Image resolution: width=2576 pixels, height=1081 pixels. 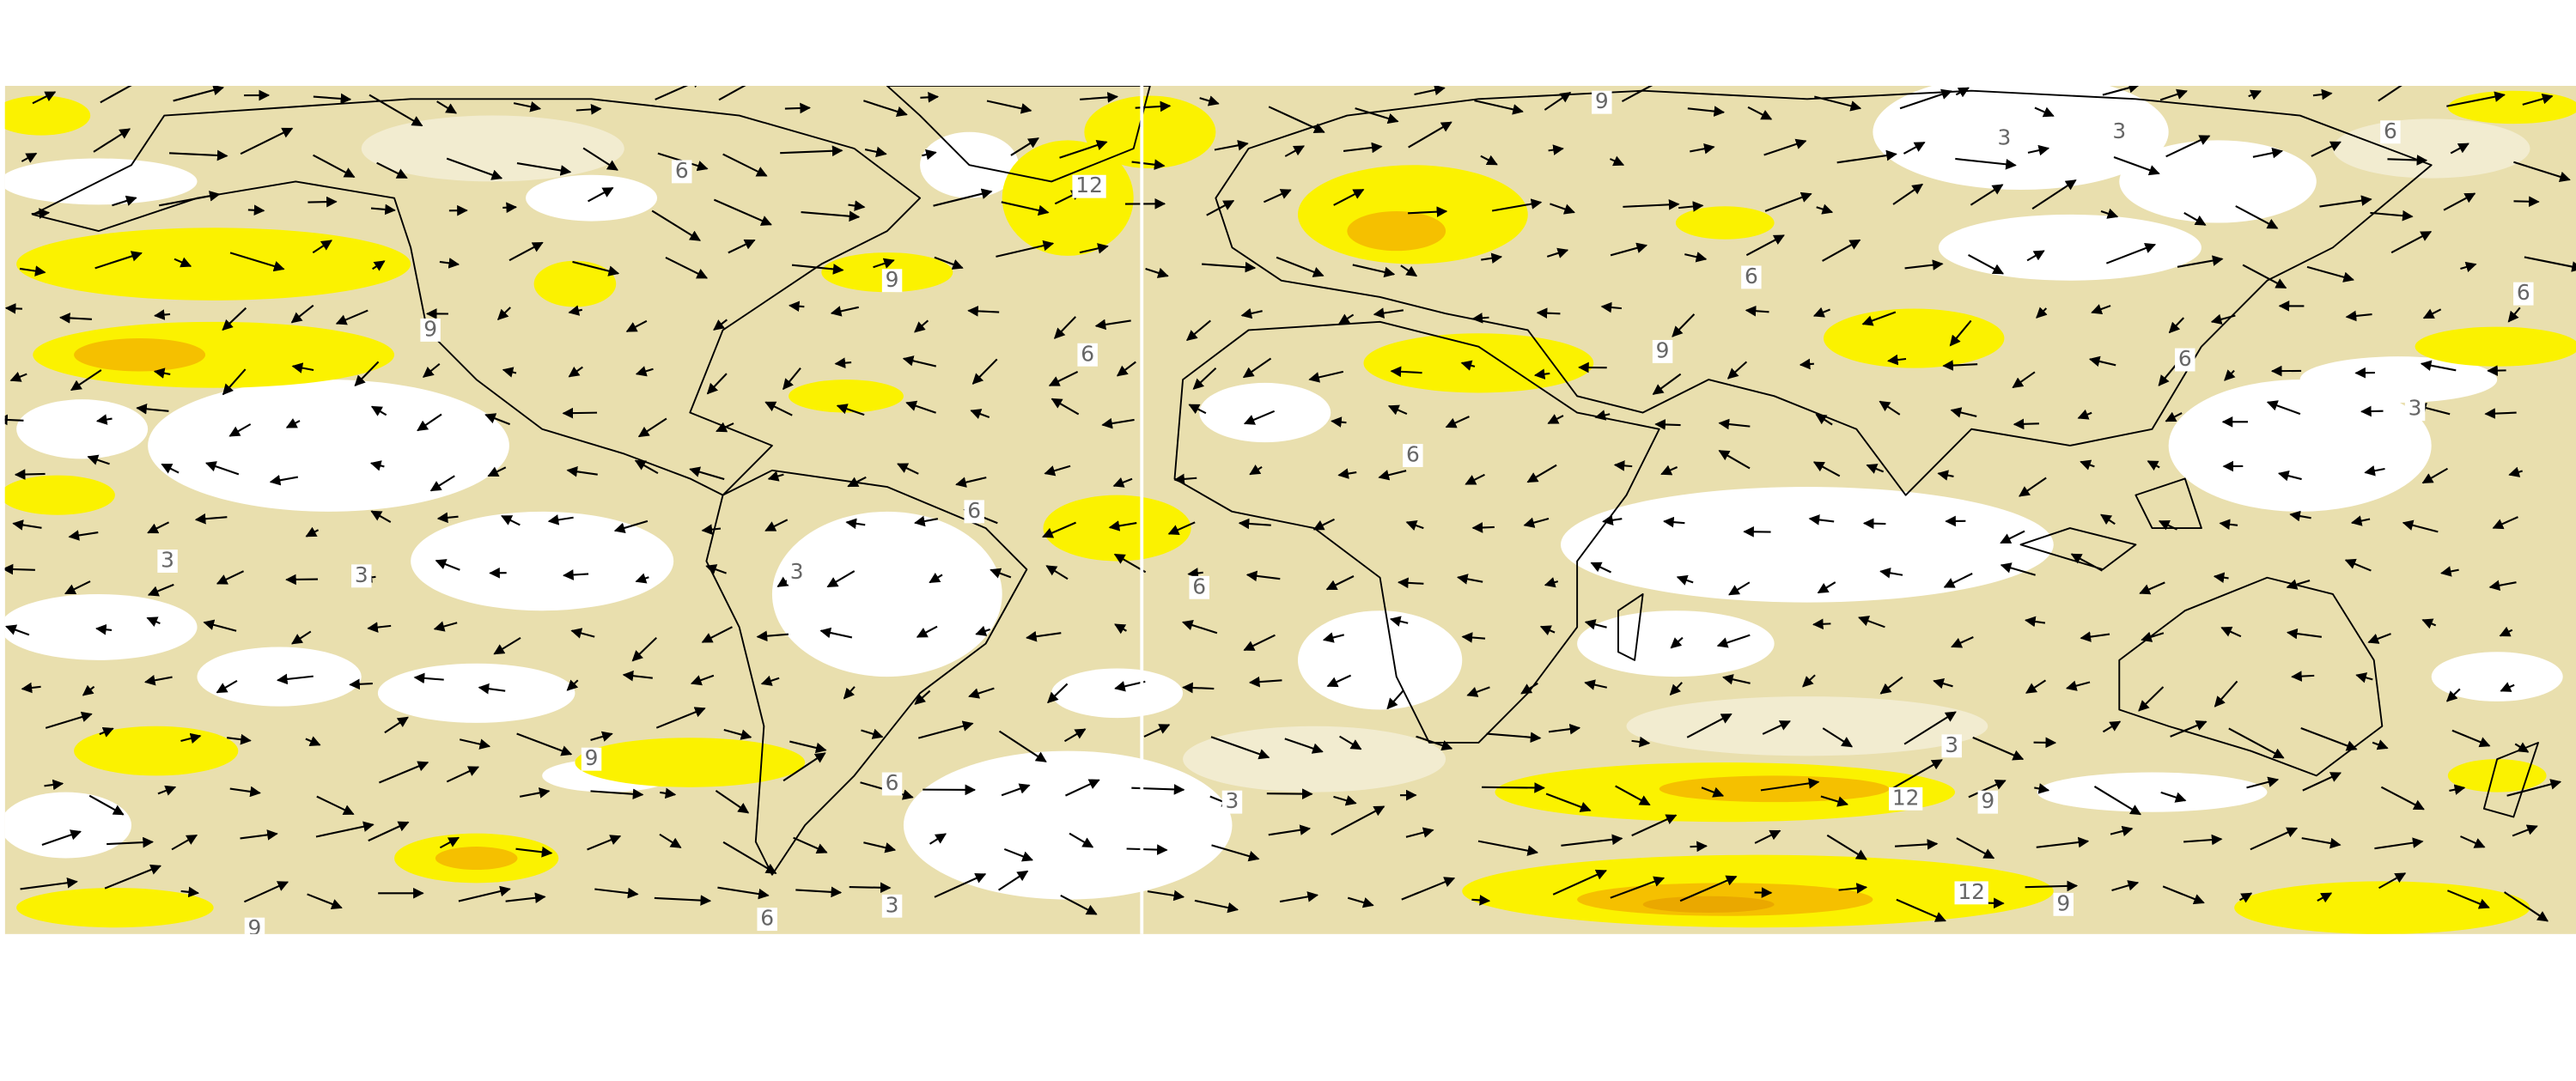 What do you see at coordinates (430, 328) in the screenshot?
I see `contour-label: 9` at bounding box center [430, 328].